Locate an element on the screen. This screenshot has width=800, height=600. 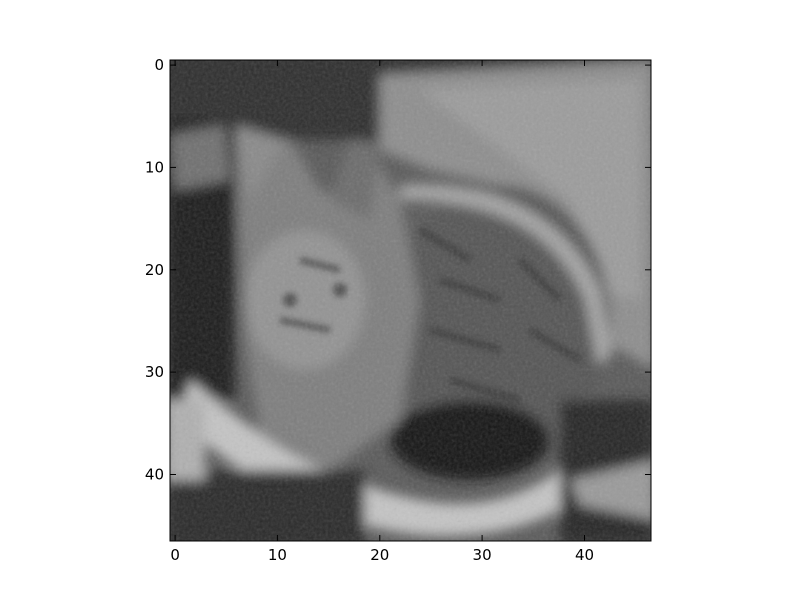
y-tick-label: 0 is located at coordinates (159, 65).